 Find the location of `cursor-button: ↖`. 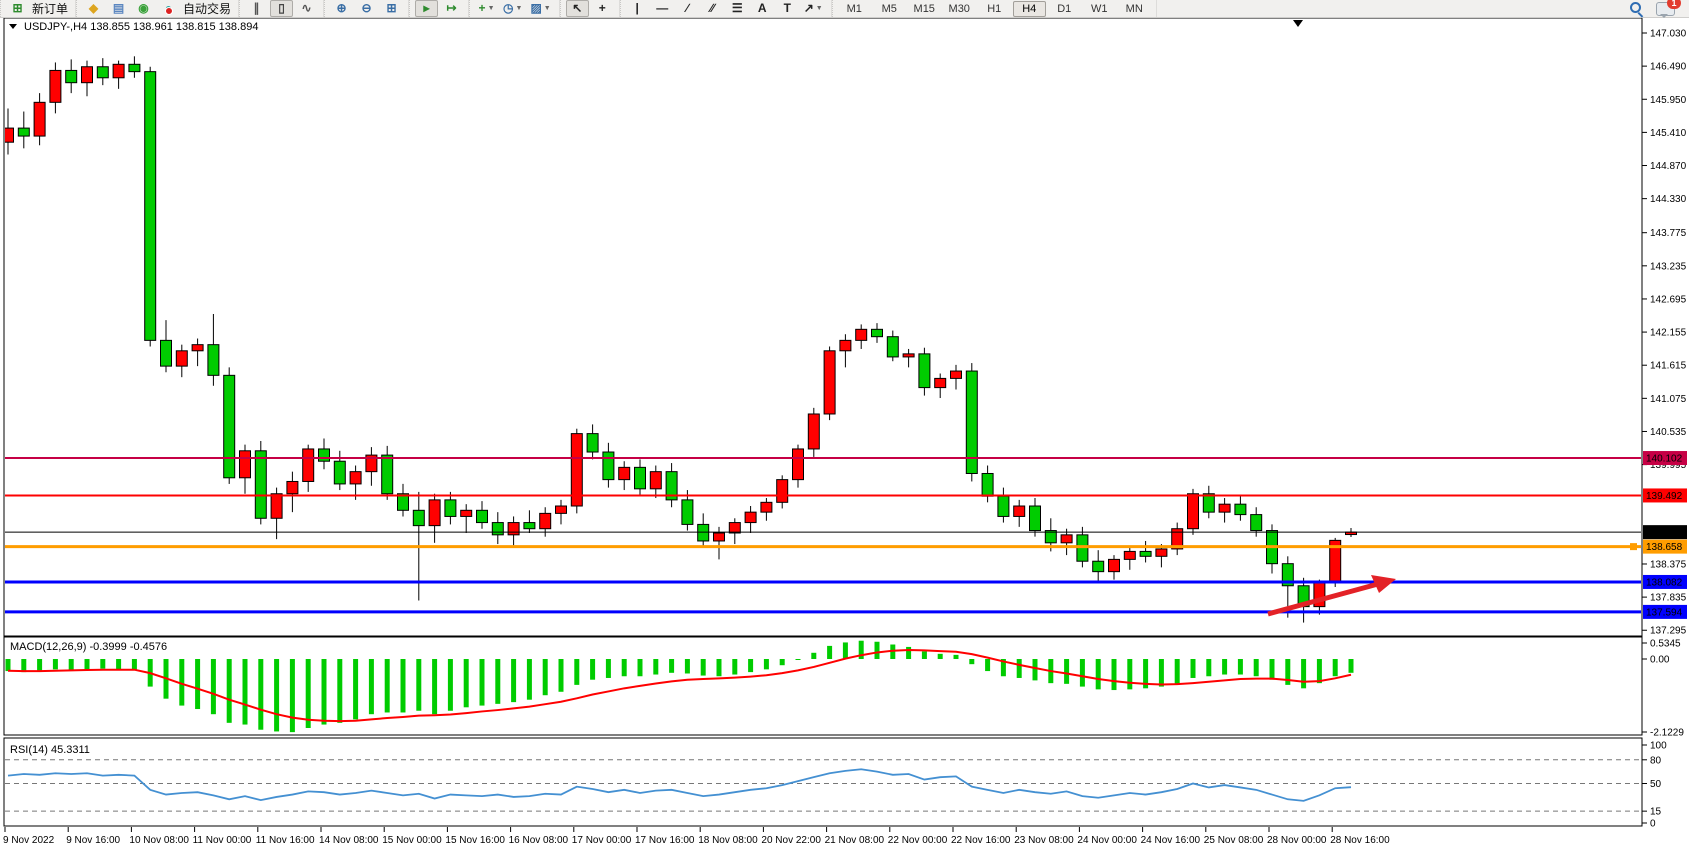

cursor-button: ↖ is located at coordinates (577, 8).